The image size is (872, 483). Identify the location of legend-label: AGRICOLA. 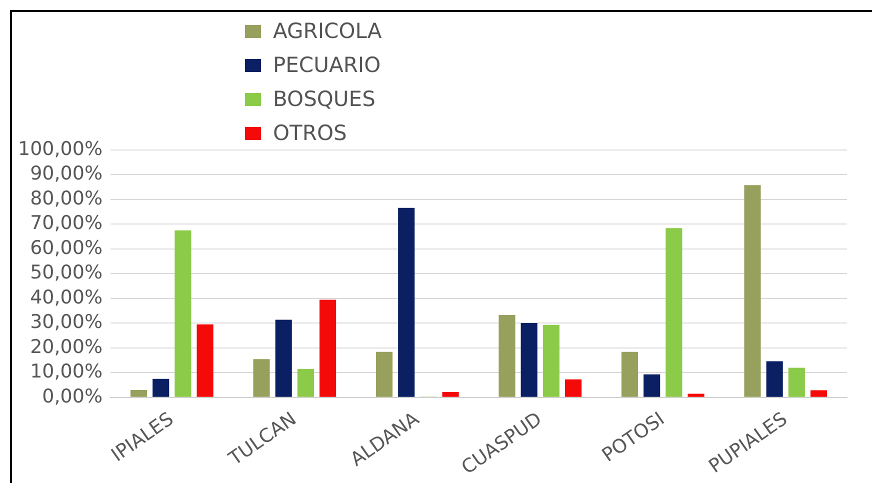
(327, 31).